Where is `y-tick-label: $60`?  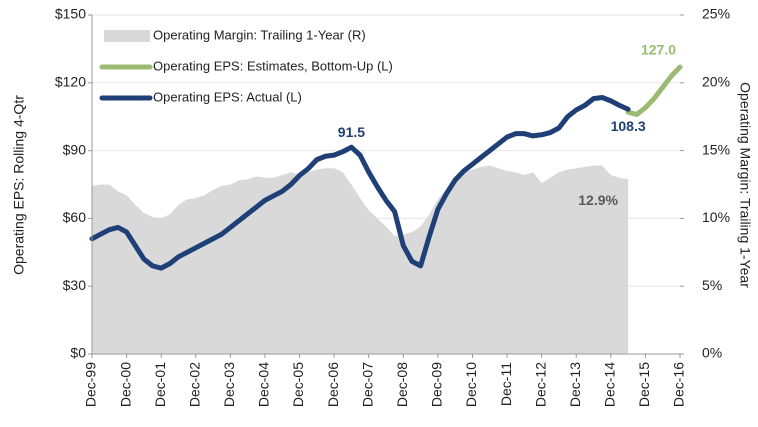 y-tick-label: $60 is located at coordinates (75, 217).